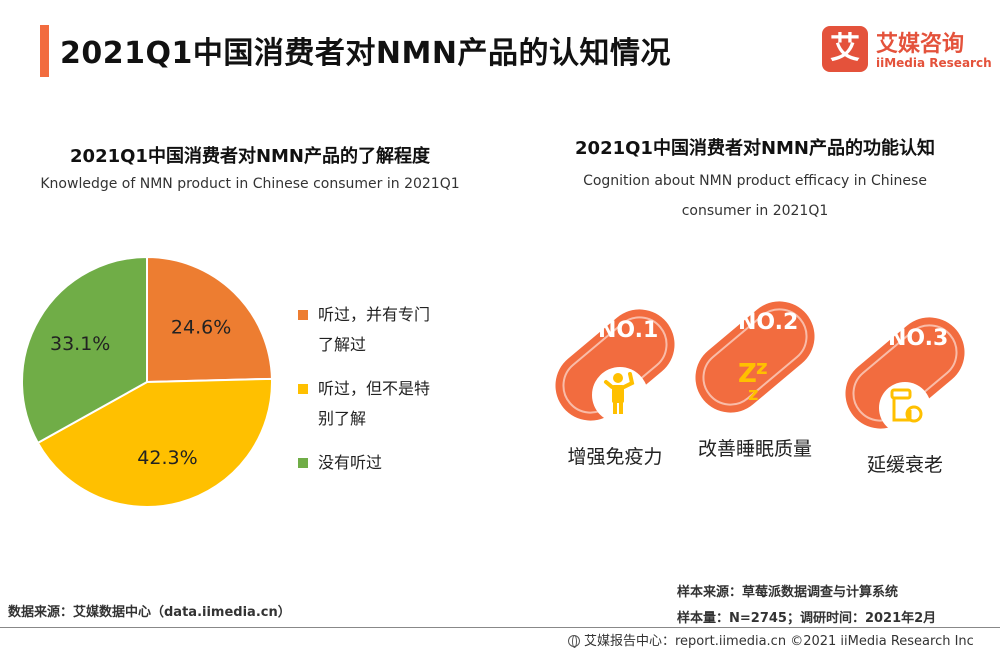 The height and width of the screenshot is (650, 1000). I want to click on efficacy-title: 2021Q1中国消费者对NMN产品的功能认知, so click(755, 148).